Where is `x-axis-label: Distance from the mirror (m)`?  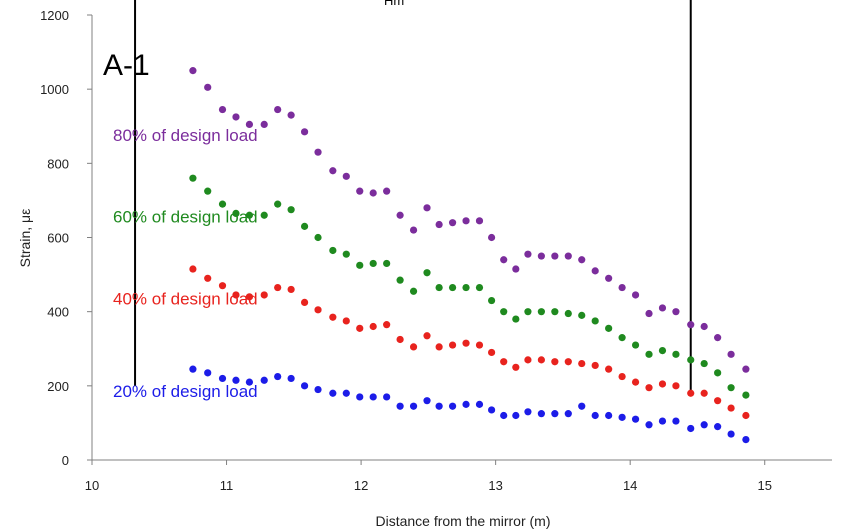 x-axis-label: Distance from the mirror (m) is located at coordinates (462, 521).